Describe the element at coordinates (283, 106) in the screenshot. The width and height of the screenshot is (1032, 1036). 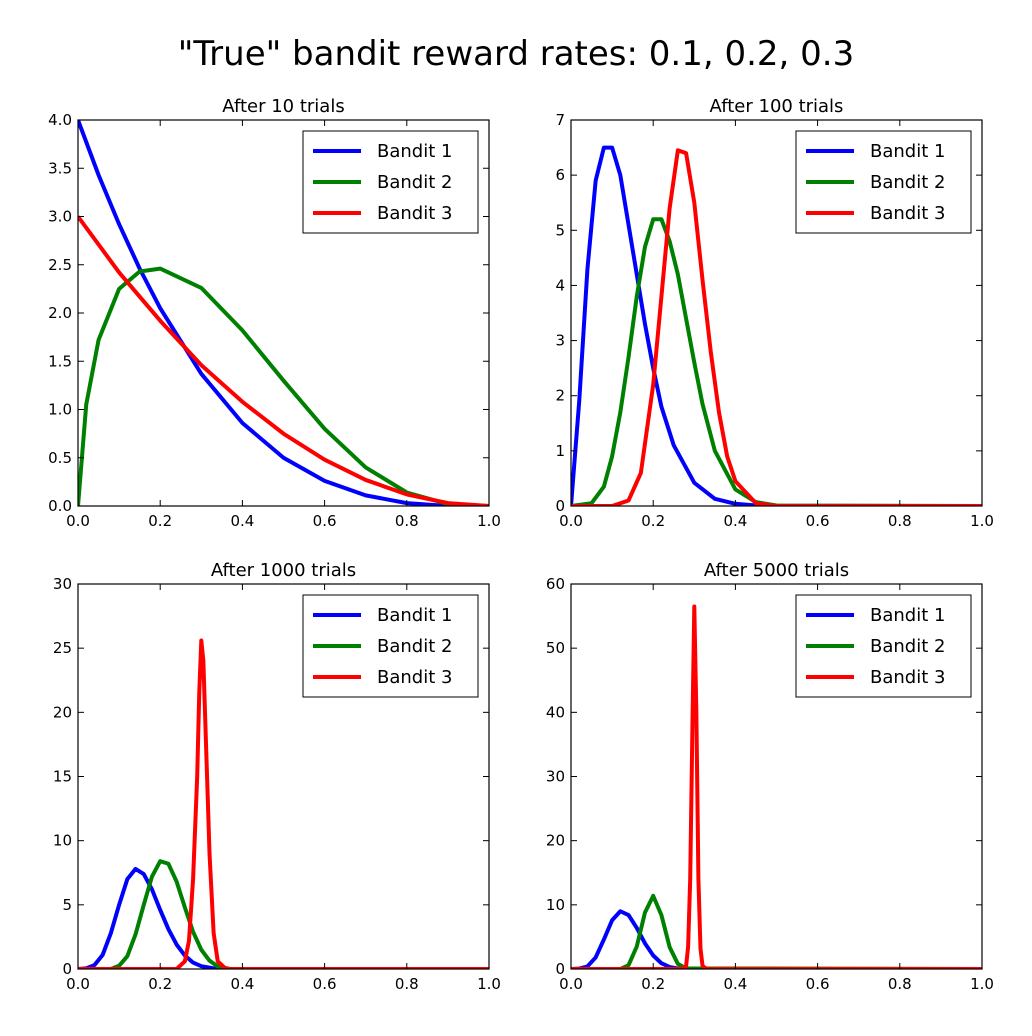
I see `subplot-title: After 10 trials` at that location.